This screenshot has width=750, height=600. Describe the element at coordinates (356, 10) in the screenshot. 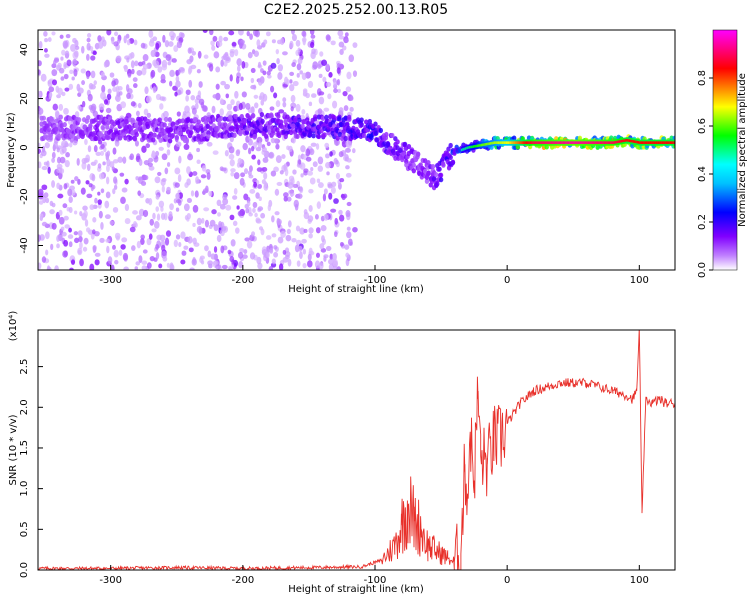

I see `chart-title: C2E2.2025.252.00.13.R05` at that location.